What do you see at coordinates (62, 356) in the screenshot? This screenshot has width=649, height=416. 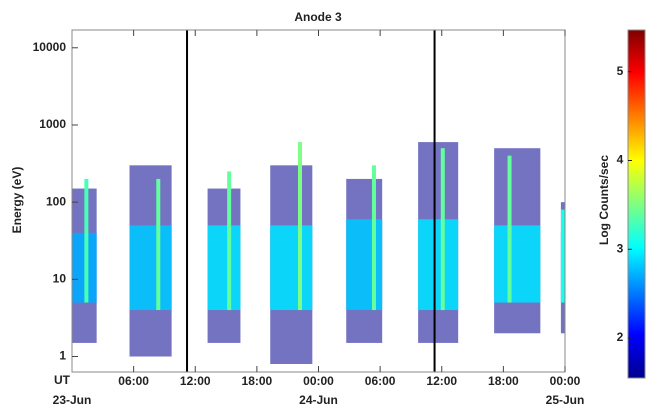 I see `y-tick-label: 1` at bounding box center [62, 356].